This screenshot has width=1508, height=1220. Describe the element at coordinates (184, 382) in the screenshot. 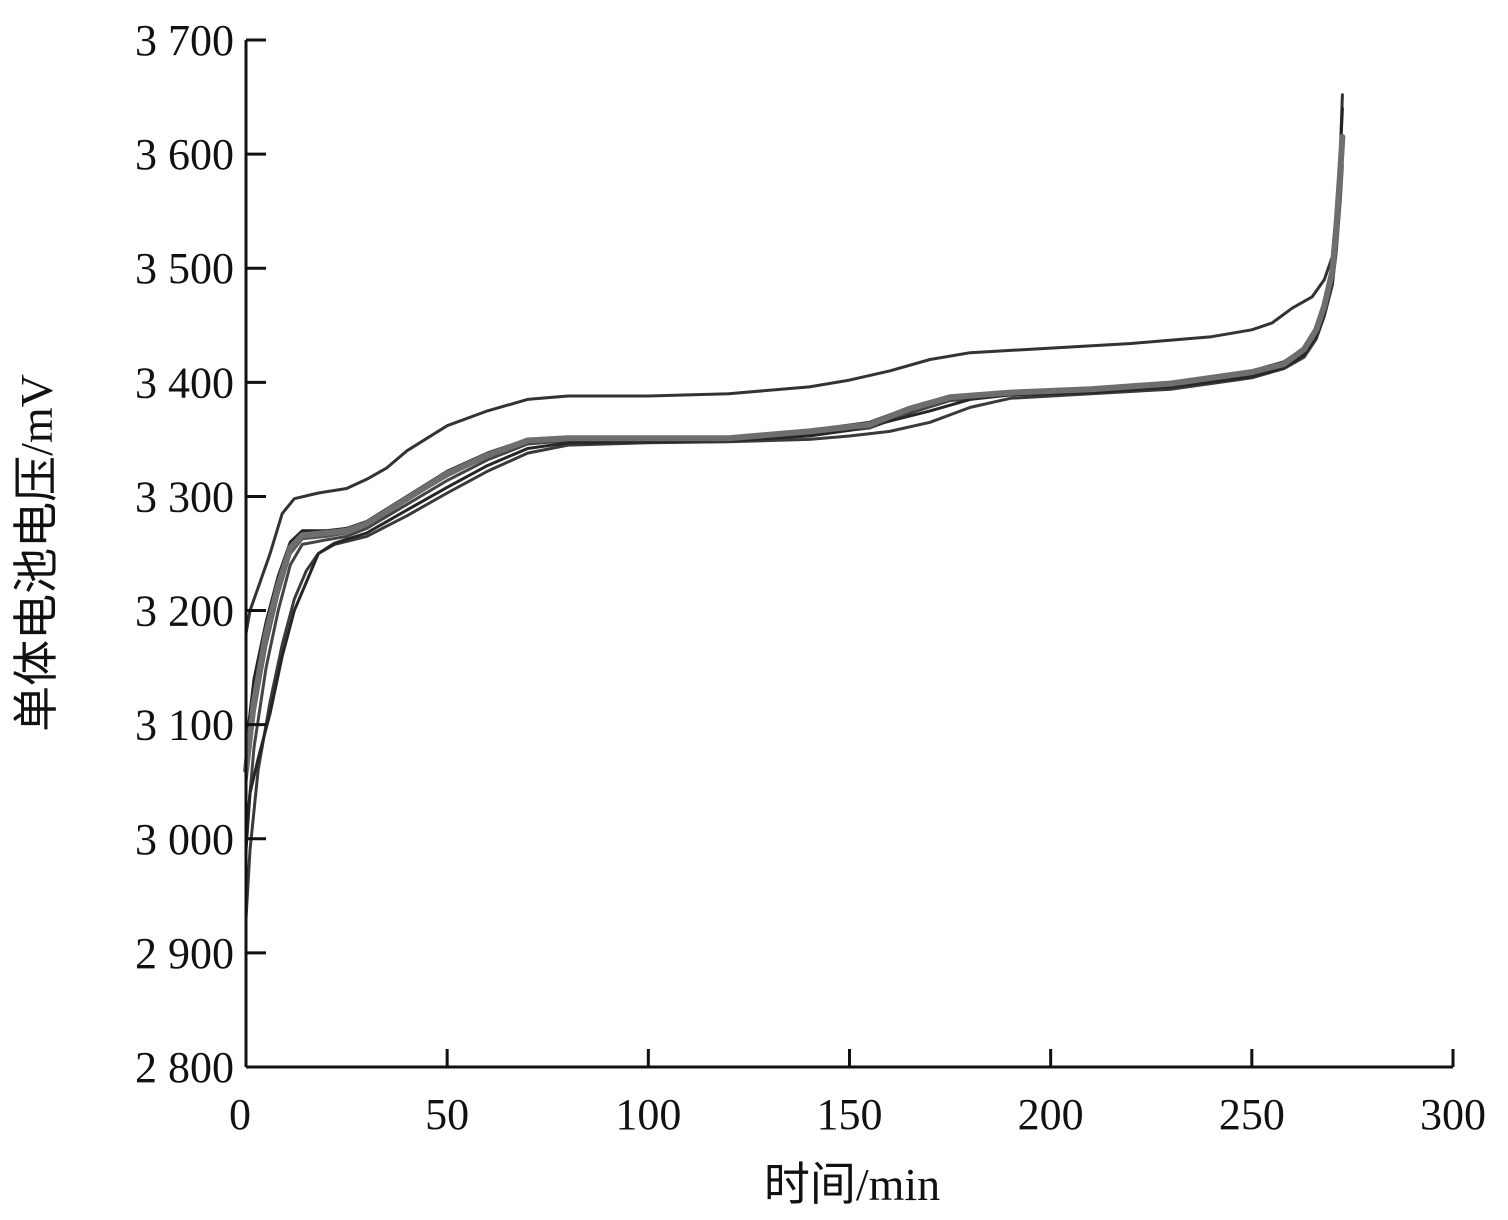

I see `y-tick-label: 3 400` at that location.